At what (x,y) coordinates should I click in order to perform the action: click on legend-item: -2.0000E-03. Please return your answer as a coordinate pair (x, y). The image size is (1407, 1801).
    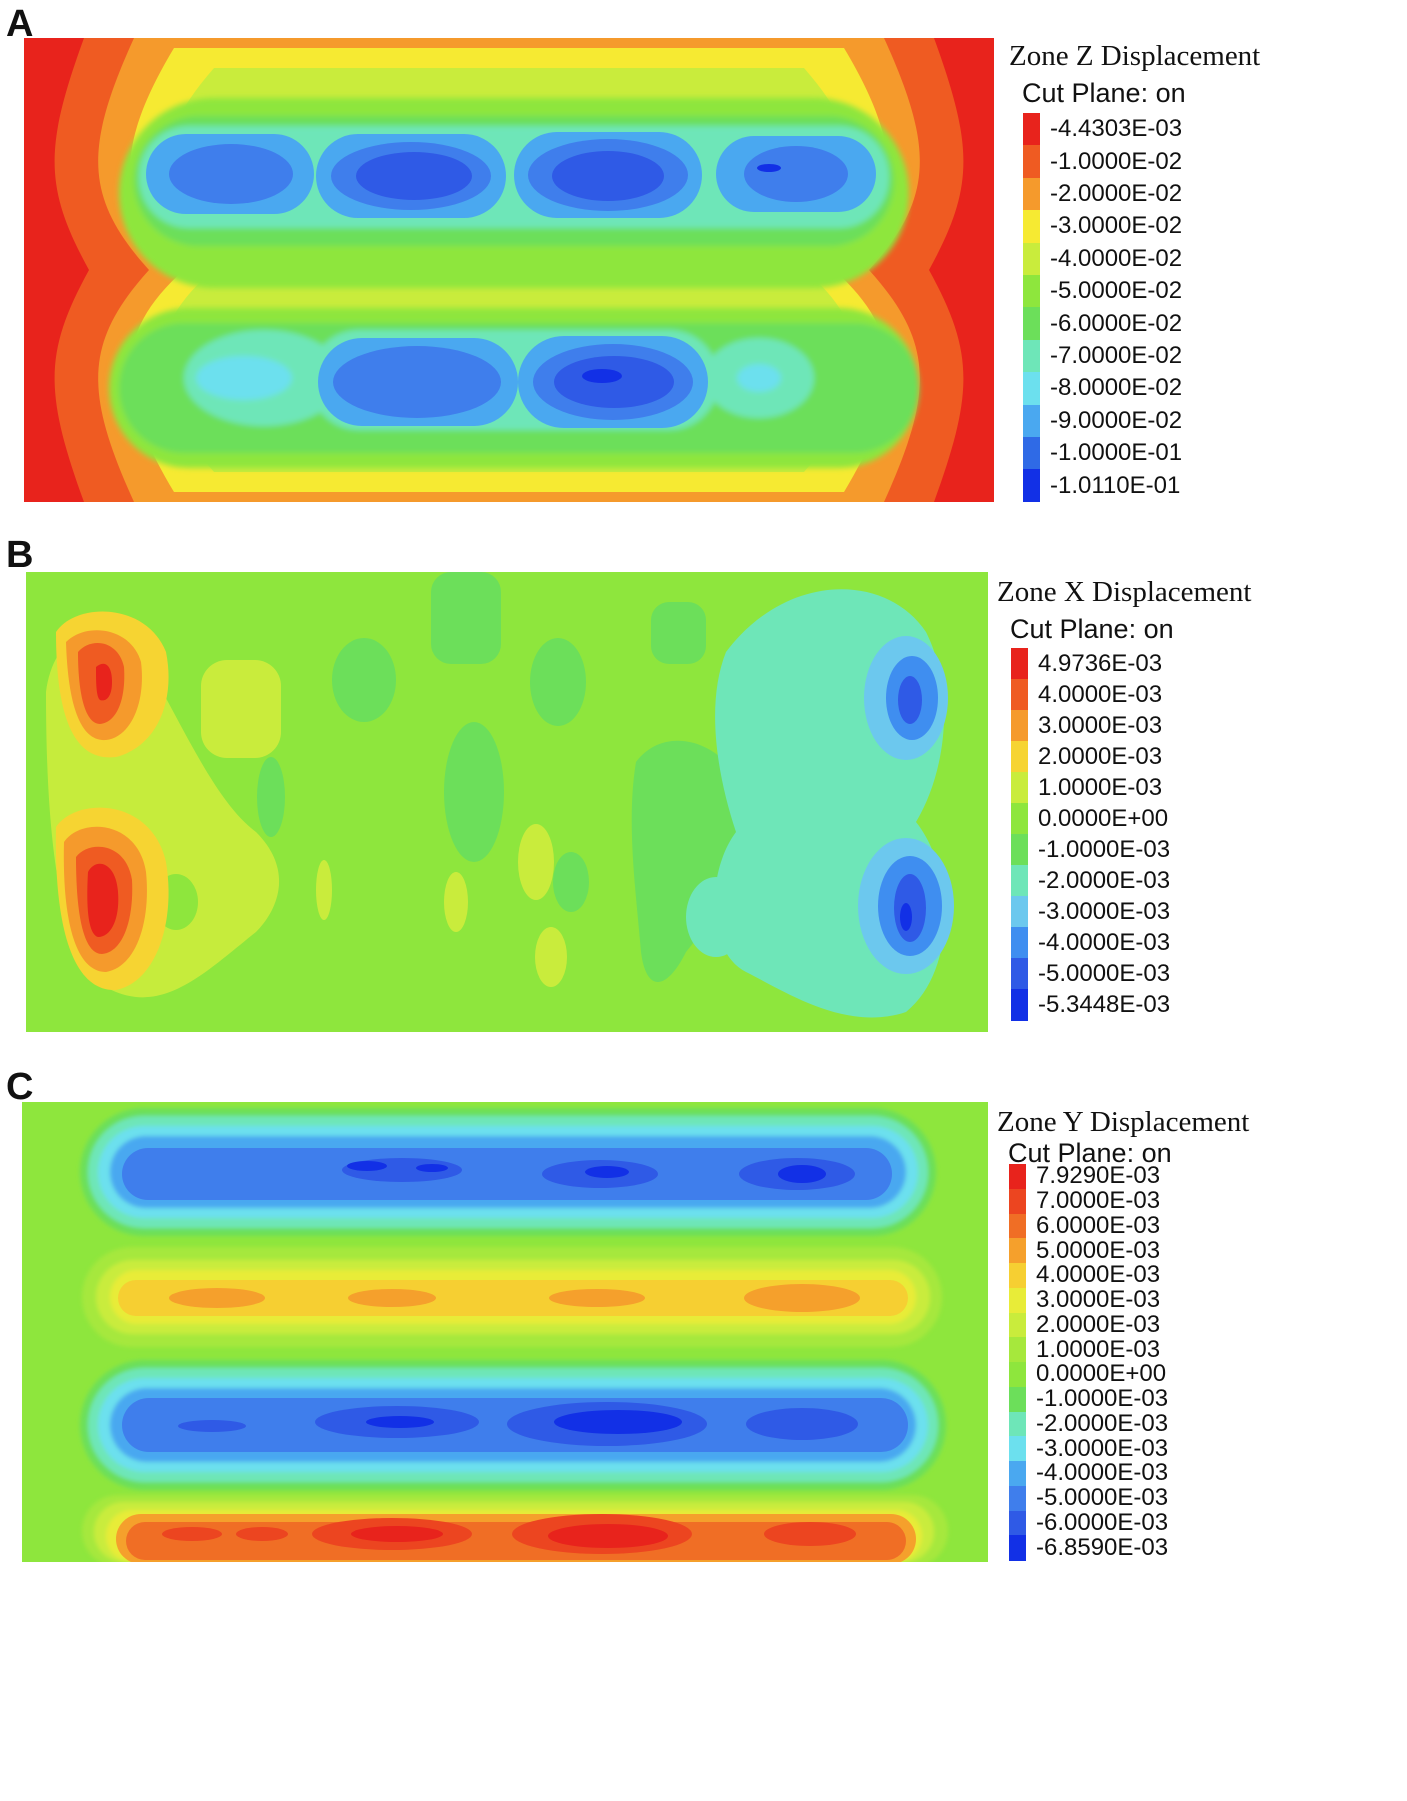
    Looking at the image, I should click on (1171, 881).